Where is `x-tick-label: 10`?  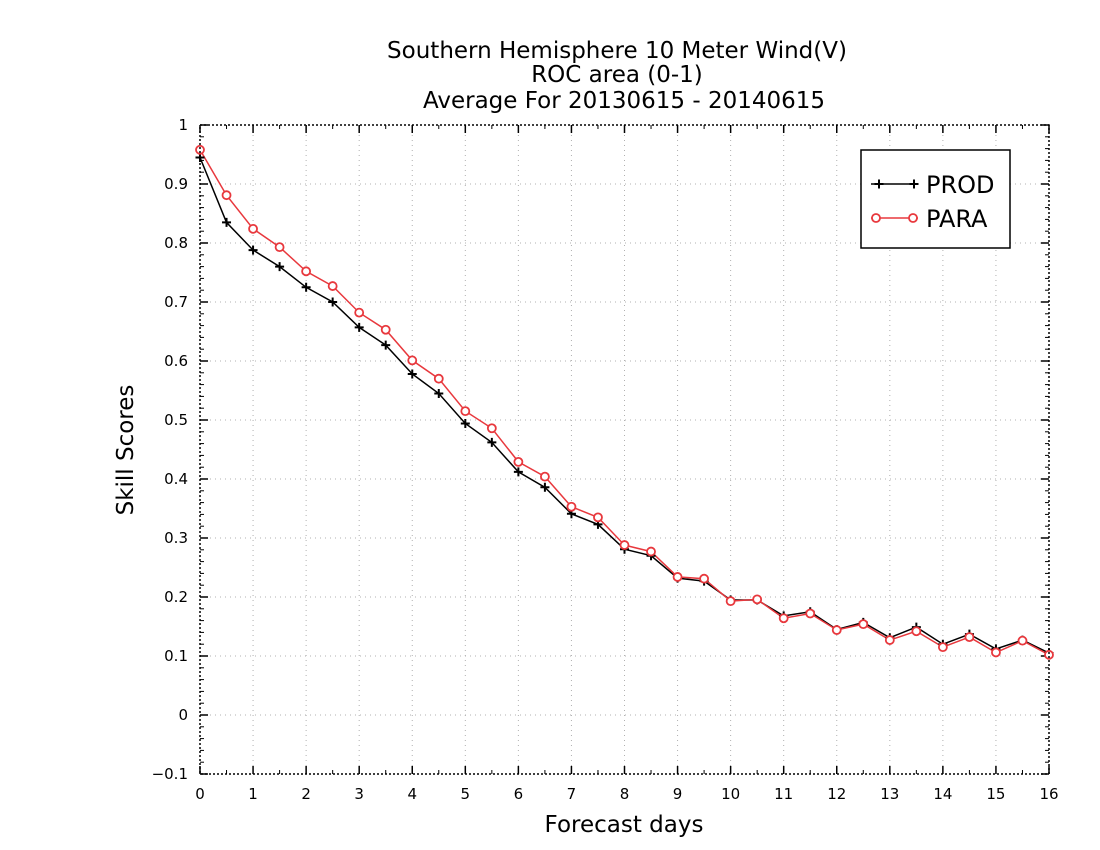
x-tick-label: 10 is located at coordinates (730, 794).